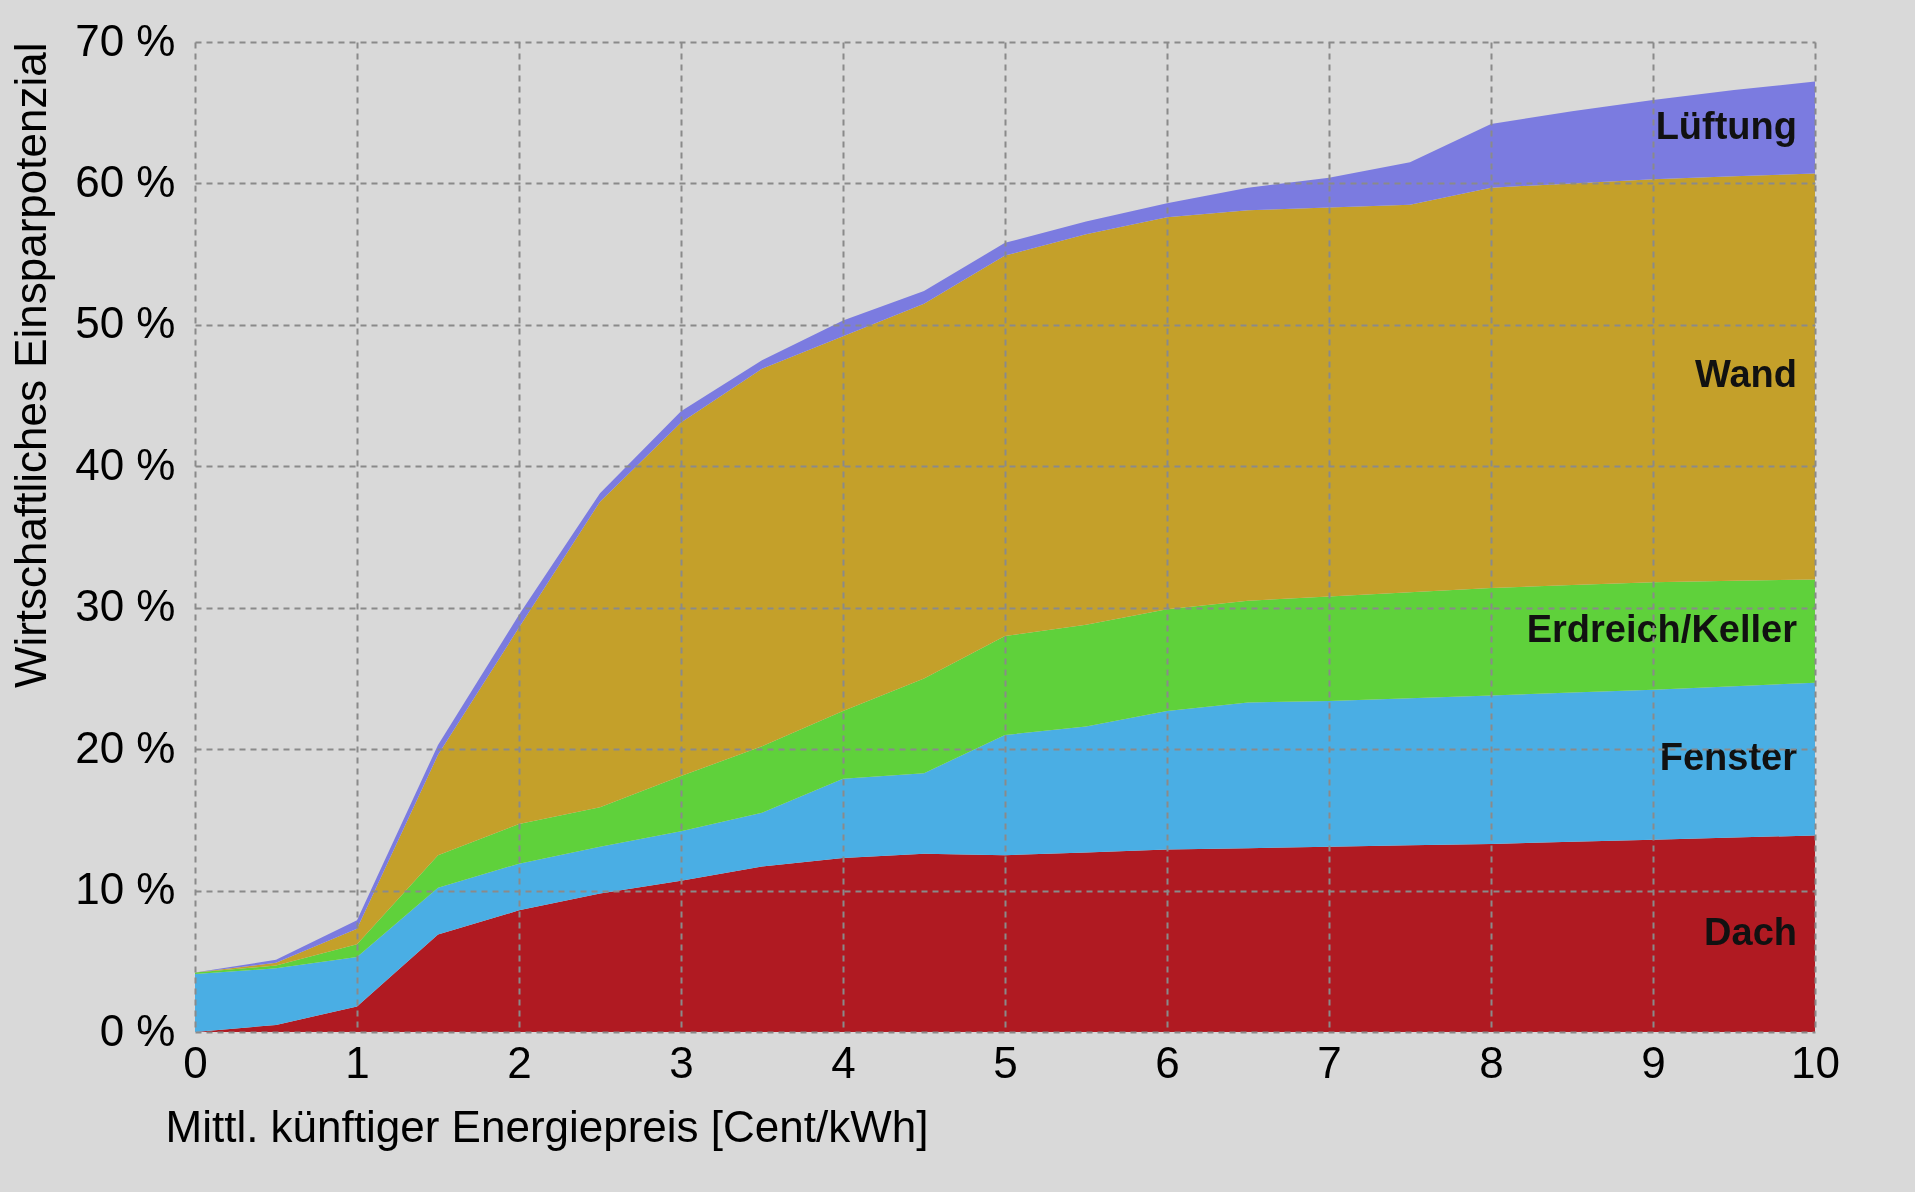  What do you see at coordinates (1726, 125) in the screenshot?
I see `series-label: Lüftung` at bounding box center [1726, 125].